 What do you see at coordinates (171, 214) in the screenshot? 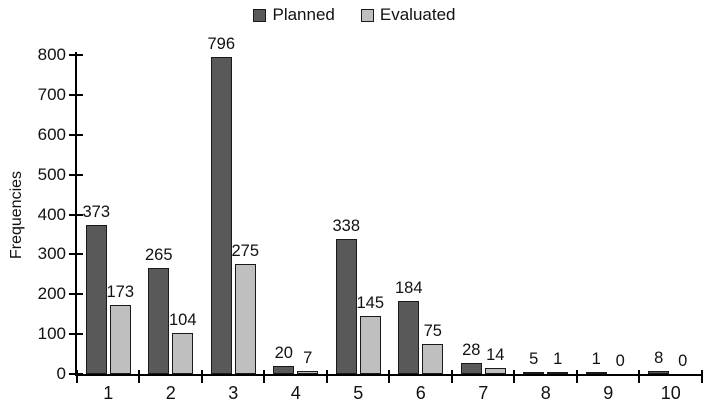
I see `bar-group-2: 265 104` at bounding box center [171, 214].